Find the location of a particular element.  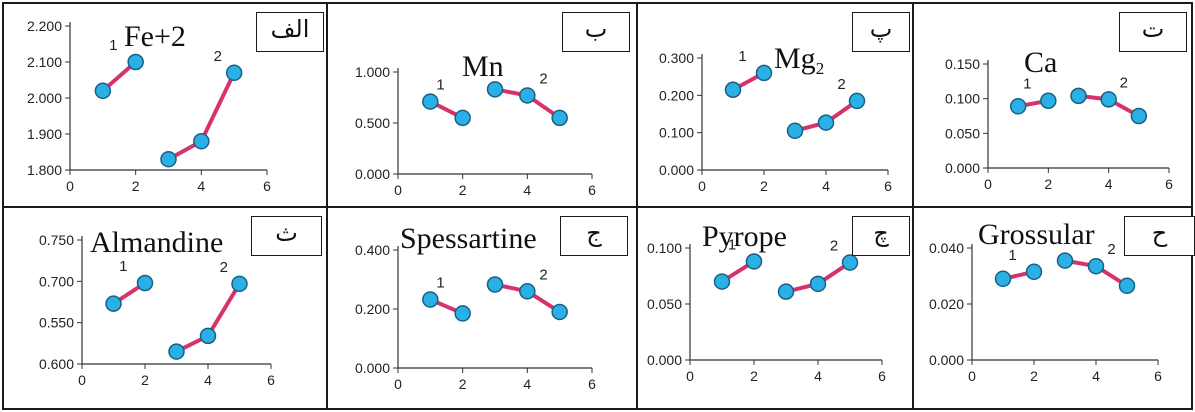

panel-title: Fe+2 is located at coordinates (155, 37).